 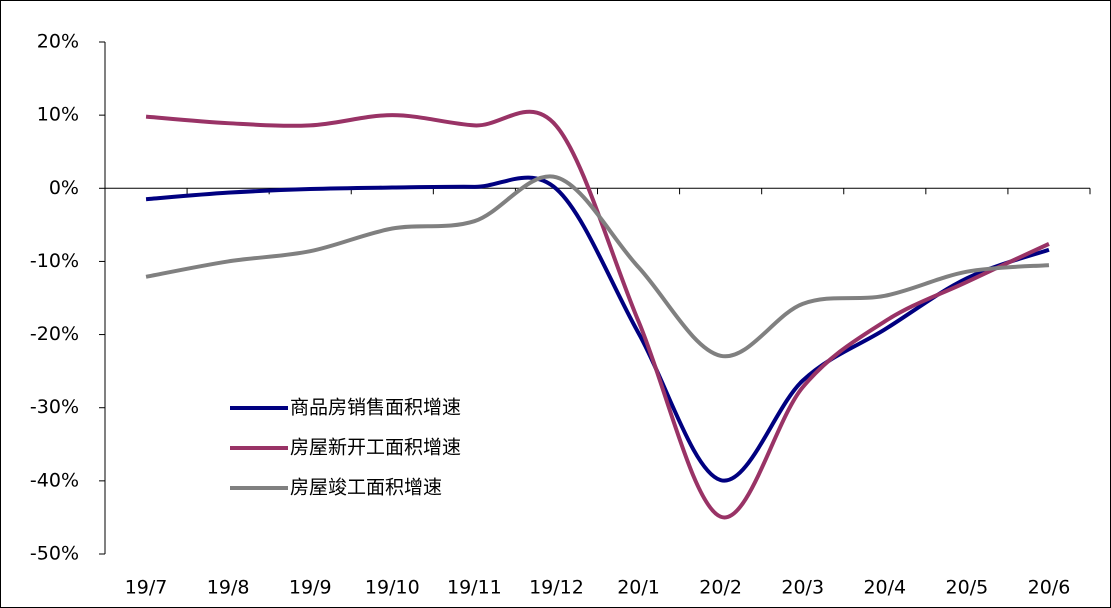 What do you see at coordinates (638, 588) in the screenshot?
I see `x-tick-label: 20/1` at bounding box center [638, 588].